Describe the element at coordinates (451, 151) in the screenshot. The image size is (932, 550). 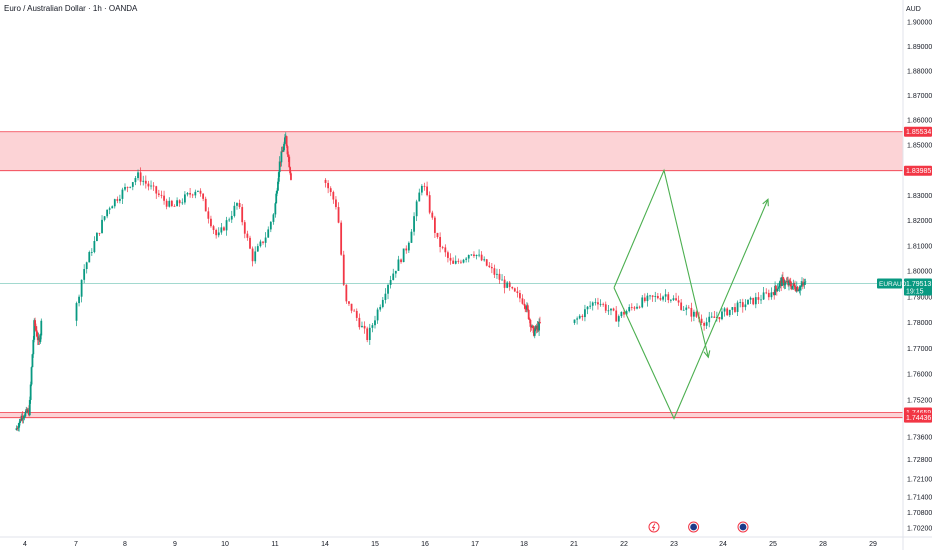
I see `resistance-zone` at that location.